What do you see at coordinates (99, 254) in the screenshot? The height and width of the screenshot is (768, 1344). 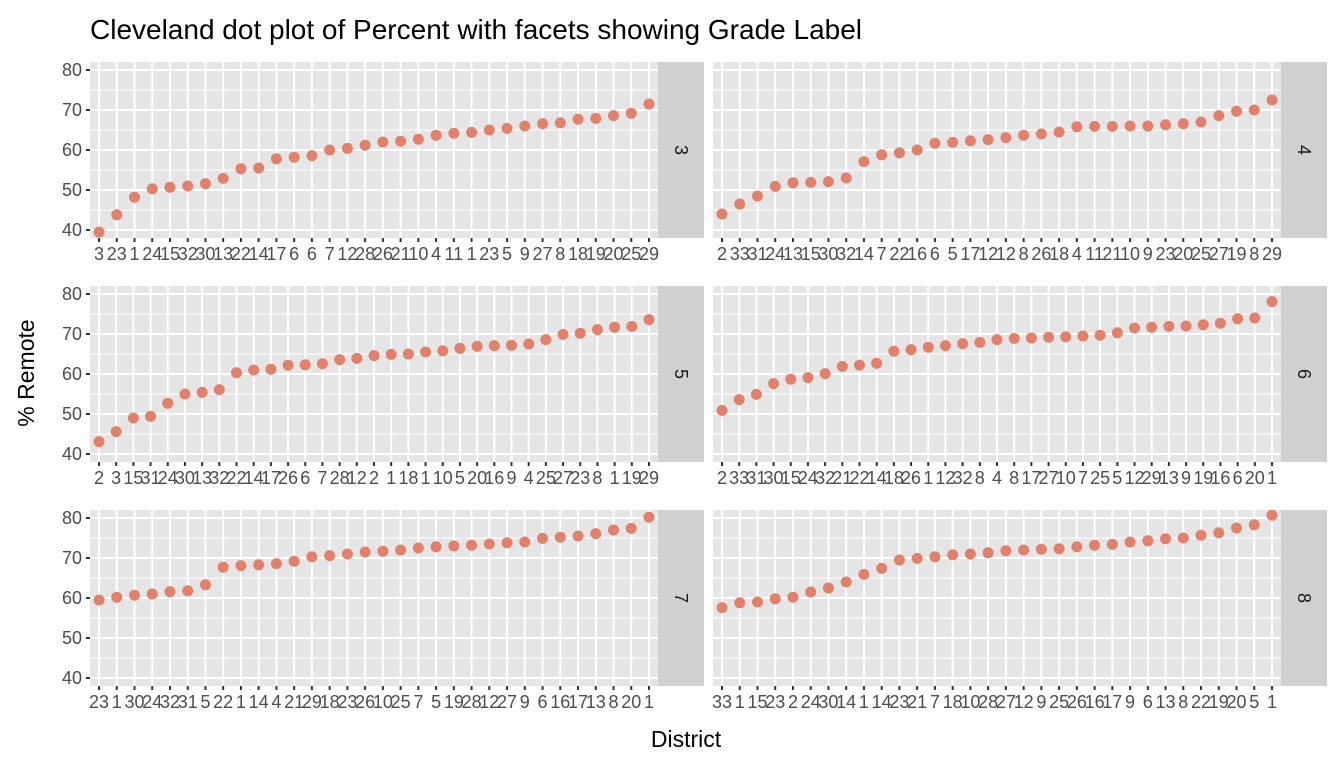 I see `x-tick-label: 3` at bounding box center [99, 254].